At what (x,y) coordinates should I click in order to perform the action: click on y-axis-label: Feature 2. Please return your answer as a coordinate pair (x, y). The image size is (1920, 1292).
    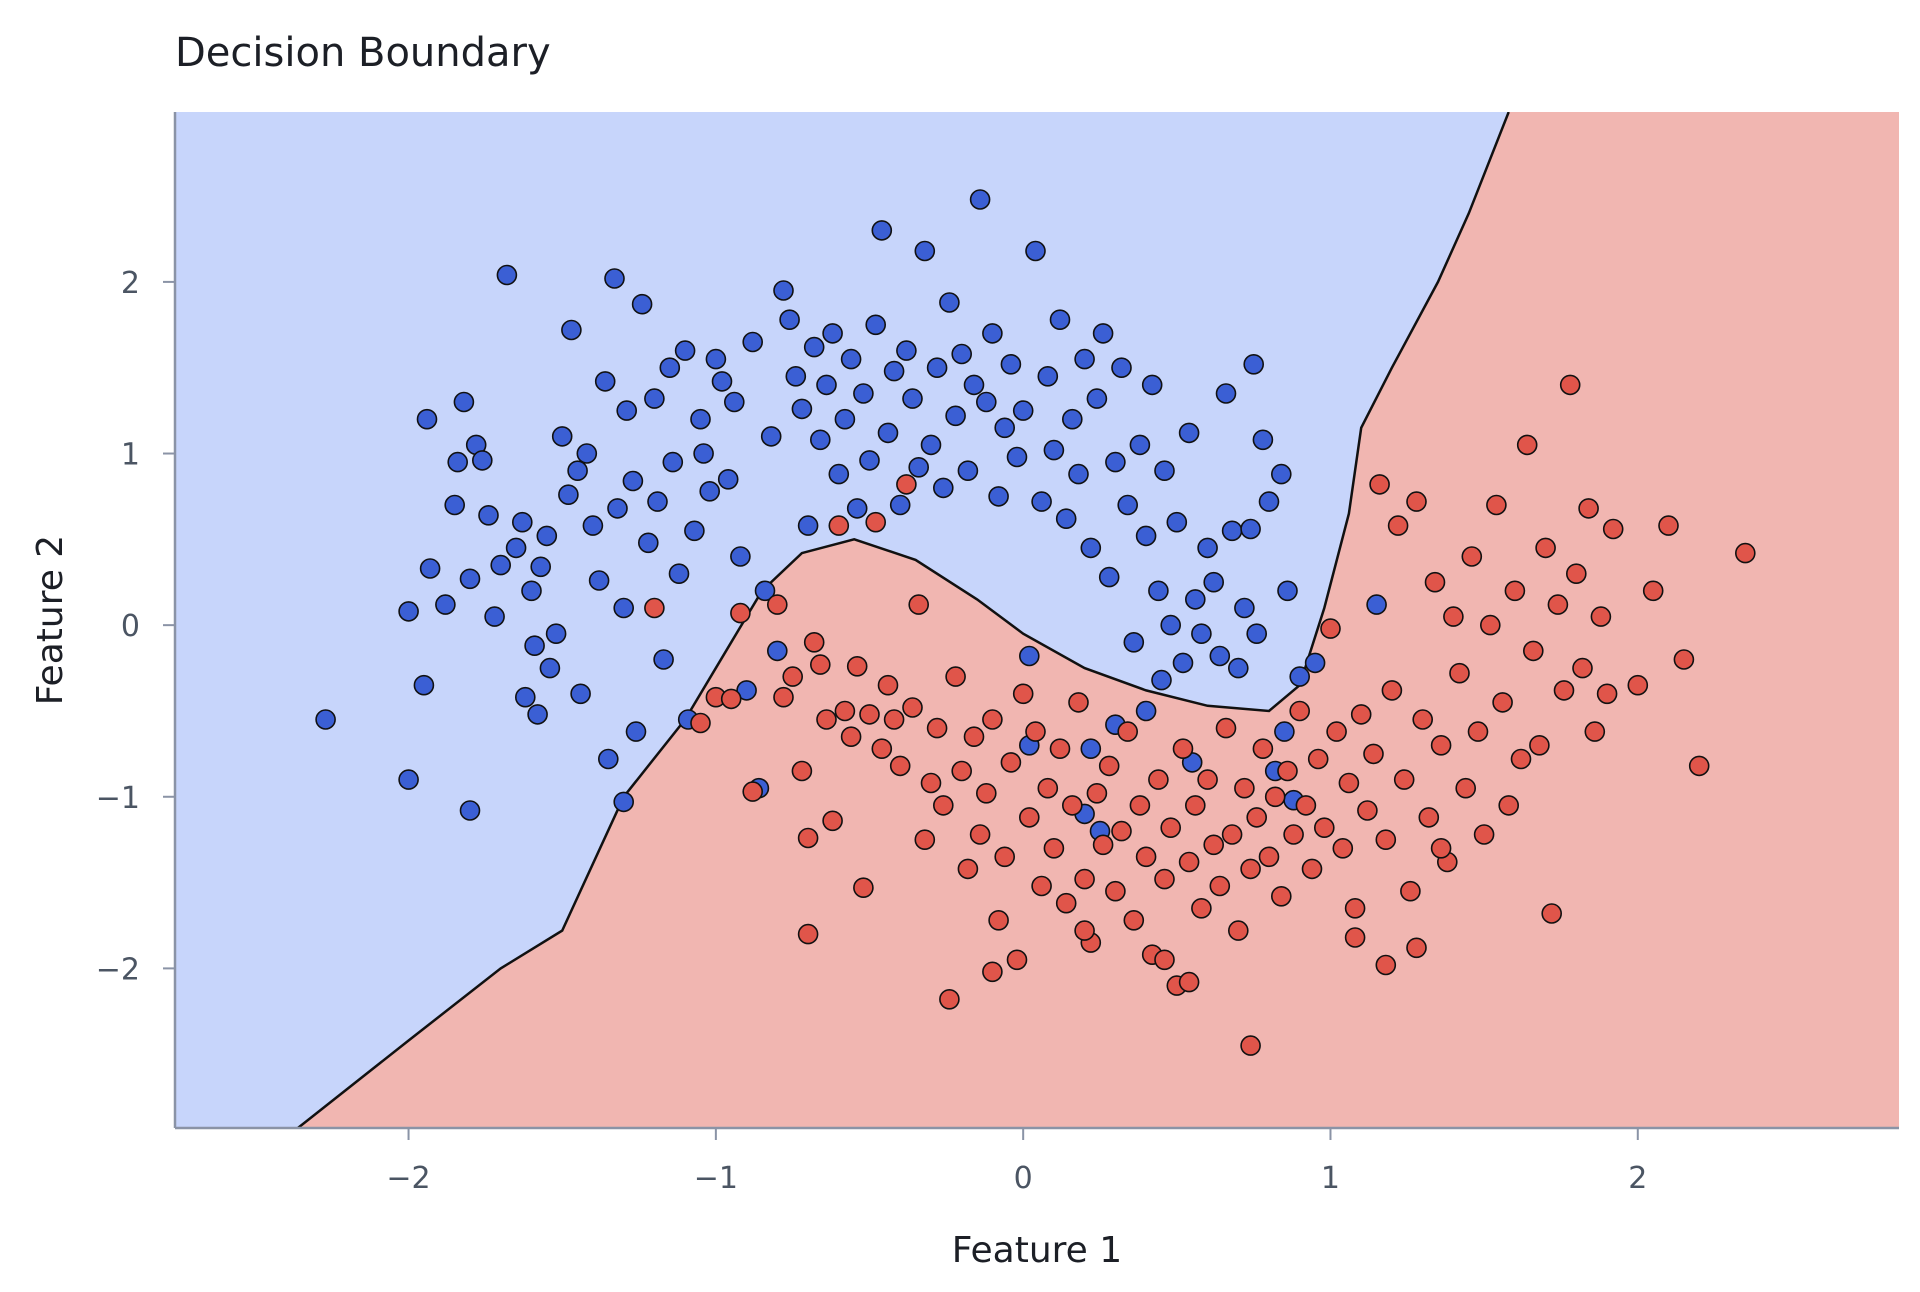
    Looking at the image, I should click on (50, 620).